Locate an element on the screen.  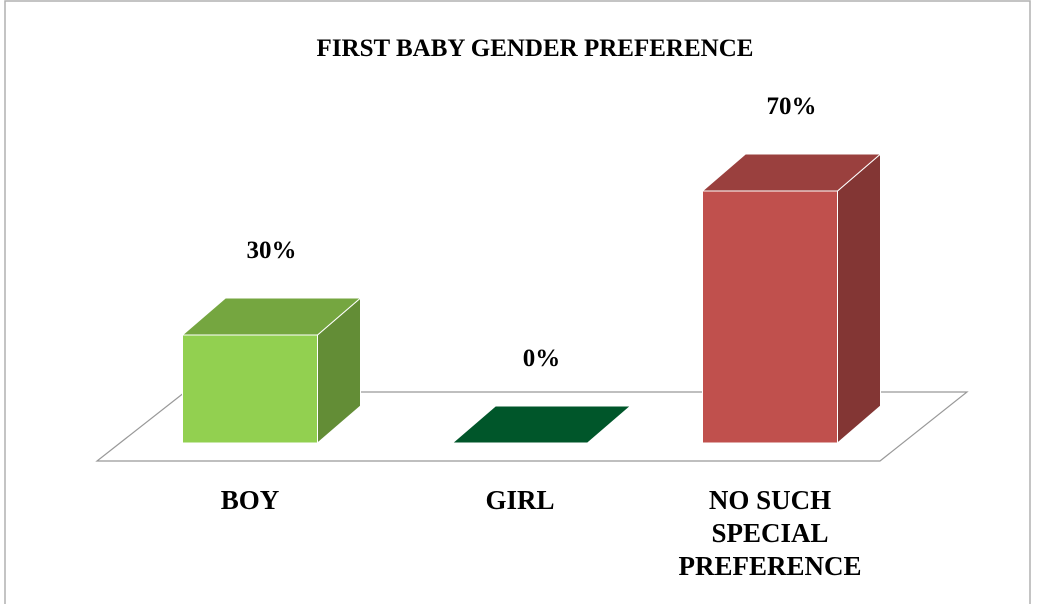
data-label: 0% is located at coordinates (542, 358).